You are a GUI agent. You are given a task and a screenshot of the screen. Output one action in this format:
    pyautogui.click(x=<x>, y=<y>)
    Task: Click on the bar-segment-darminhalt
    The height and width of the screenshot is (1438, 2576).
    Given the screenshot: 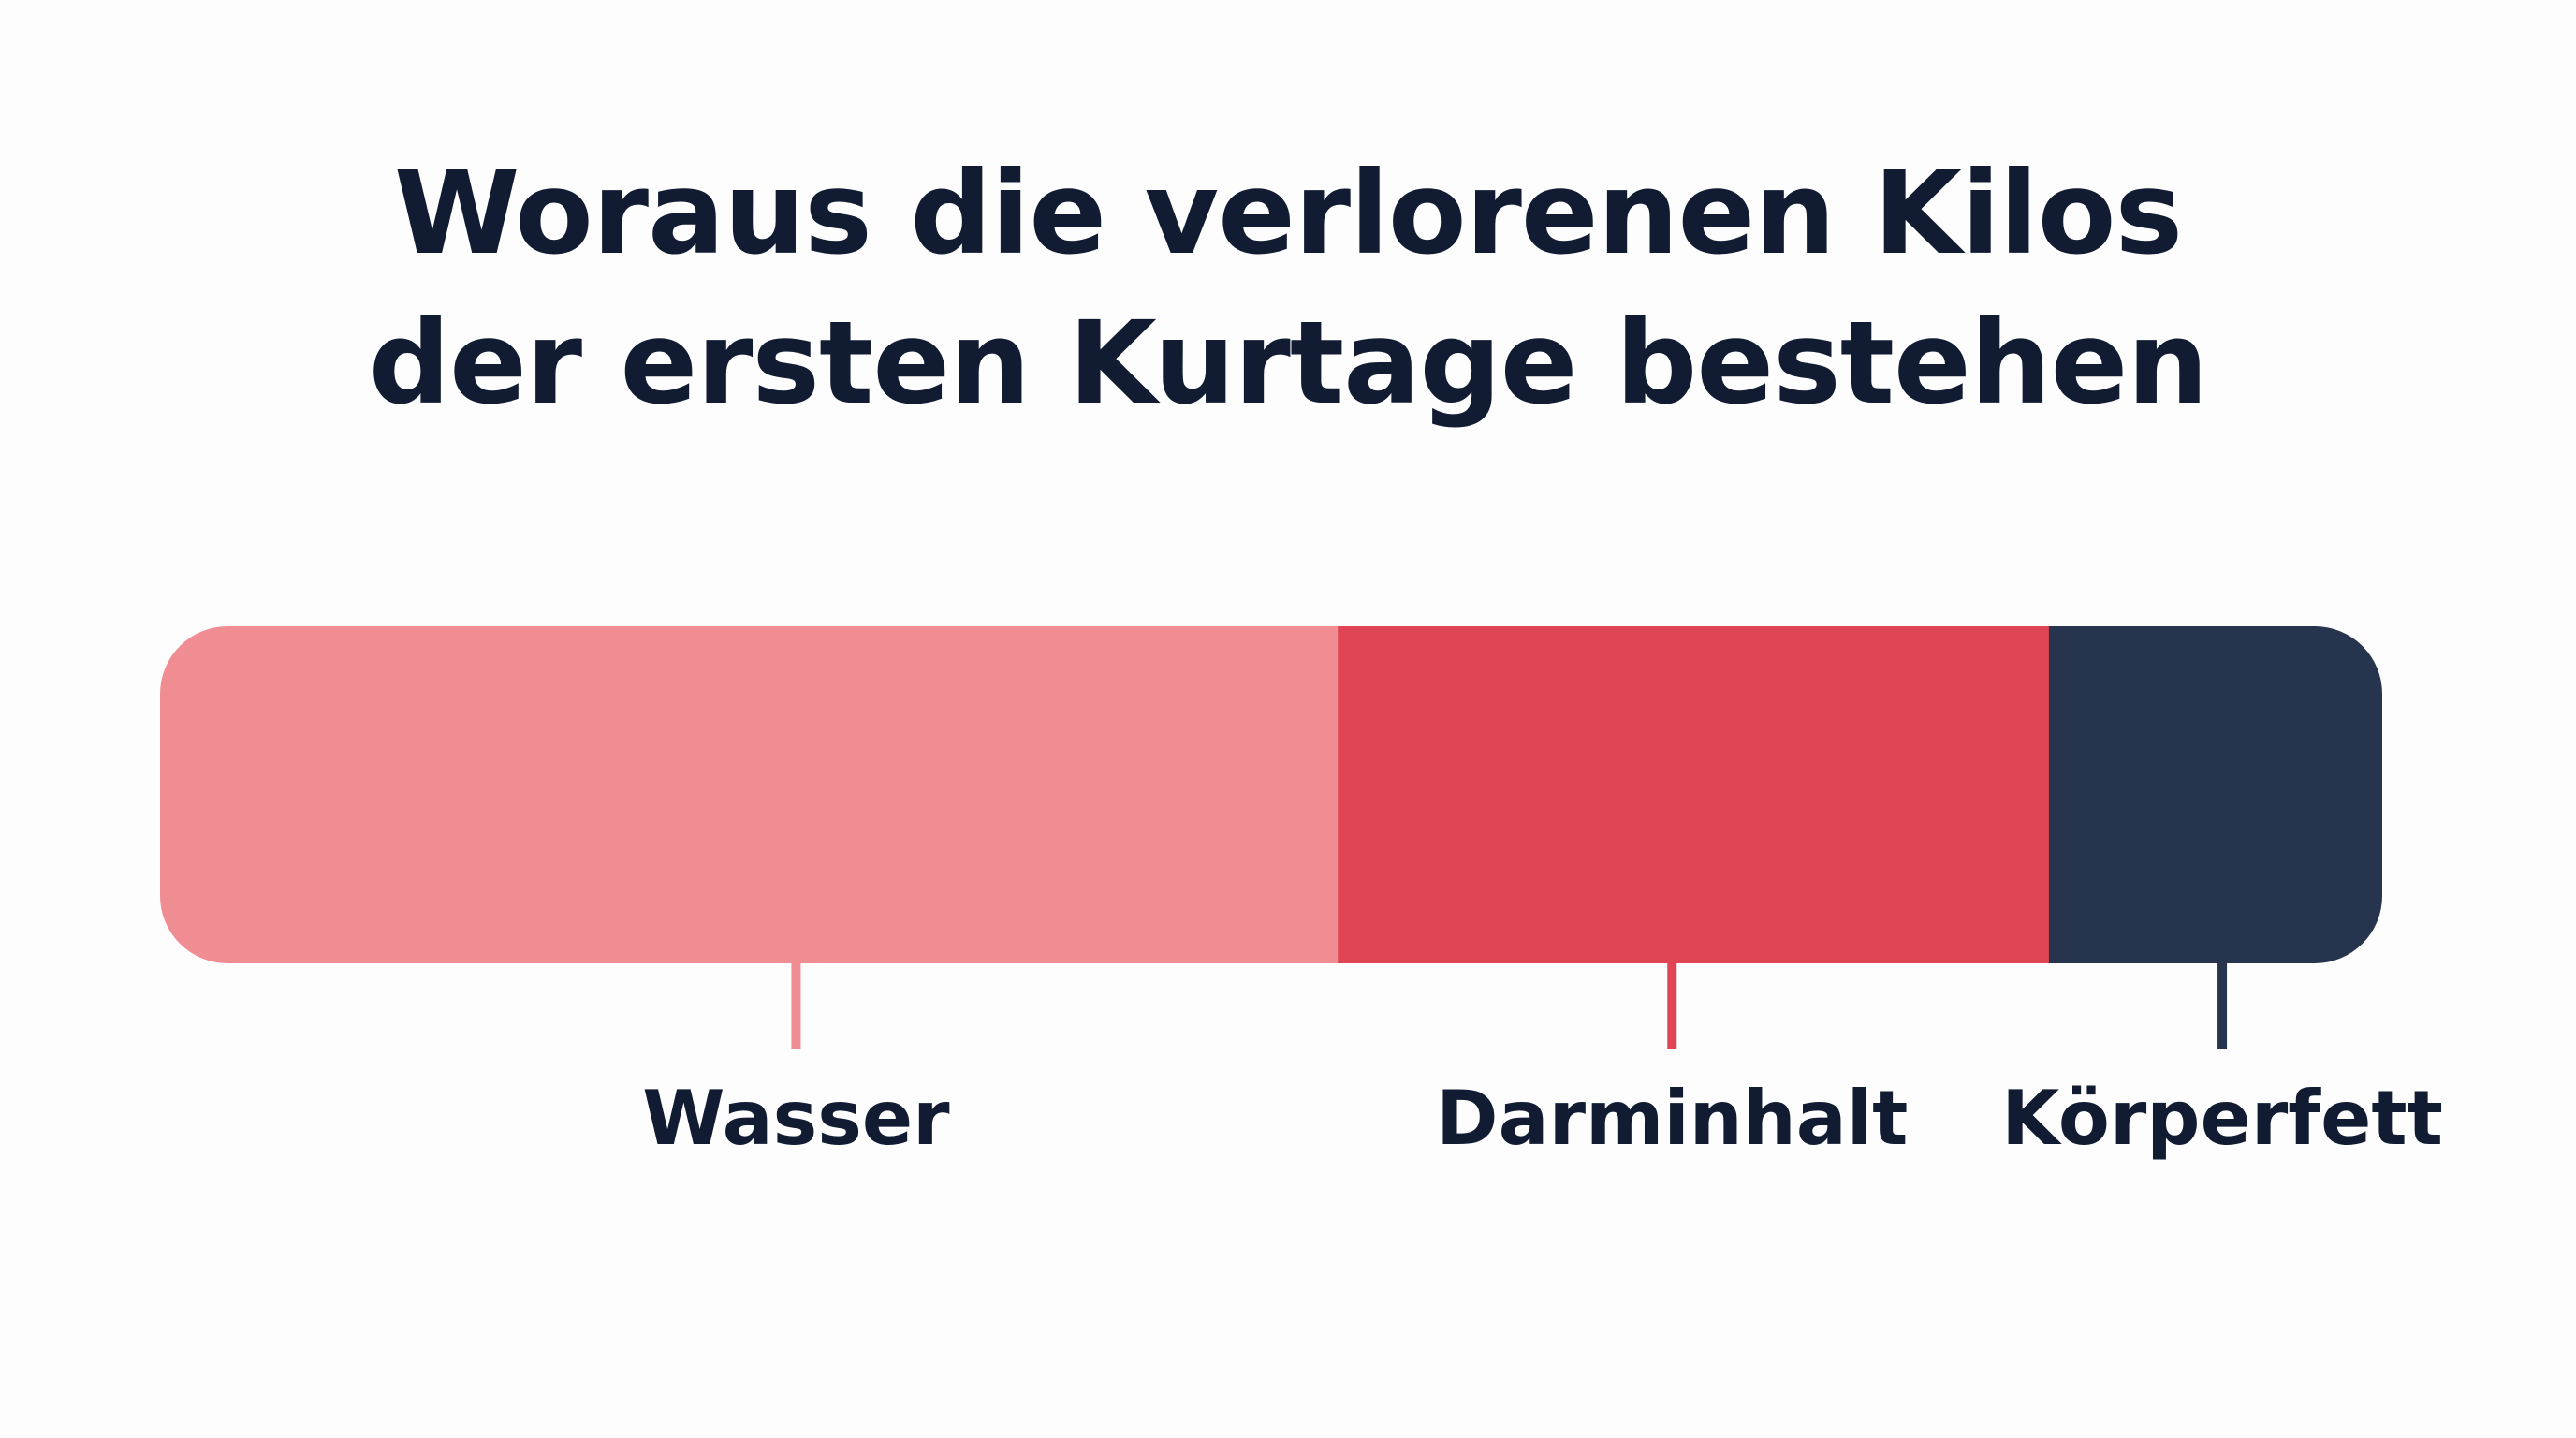 What is the action you would take?
    pyautogui.click(x=1694, y=794)
    